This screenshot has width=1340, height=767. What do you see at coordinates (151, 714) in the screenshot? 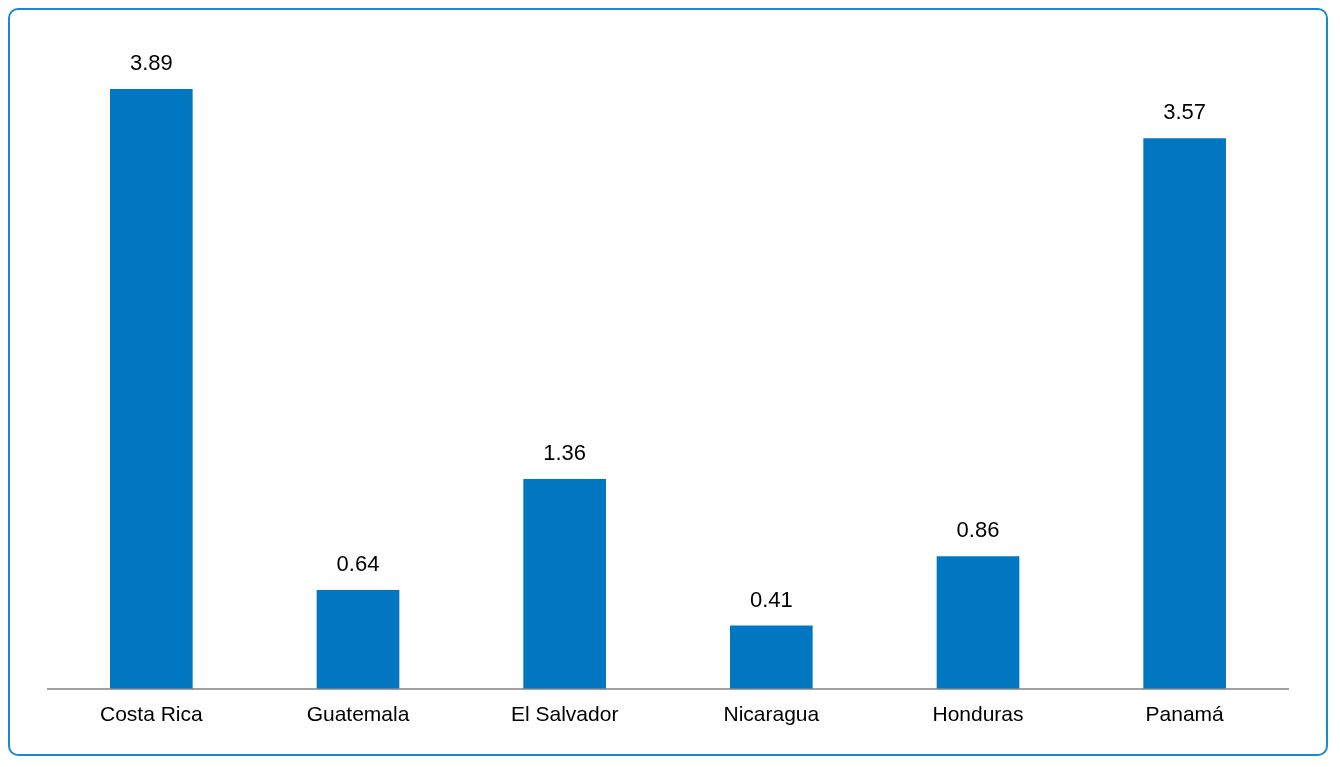
I see `x-tick-label: Costa Rica` at bounding box center [151, 714].